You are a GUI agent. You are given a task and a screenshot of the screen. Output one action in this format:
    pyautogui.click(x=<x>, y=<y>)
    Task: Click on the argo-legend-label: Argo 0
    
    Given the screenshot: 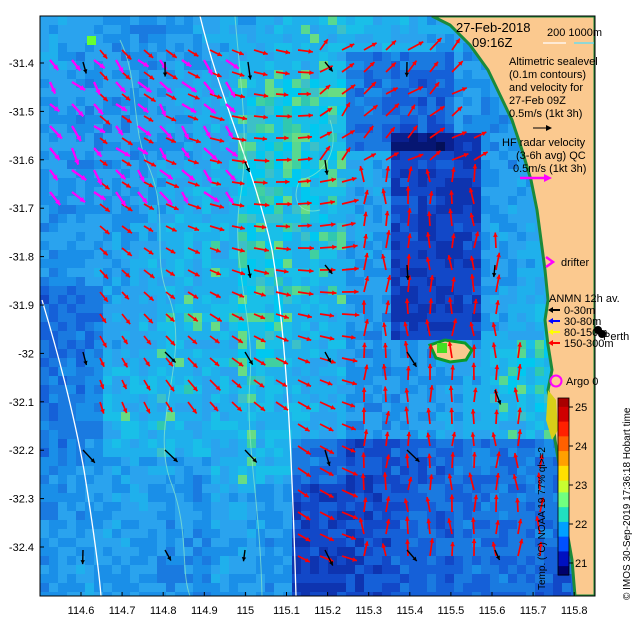 What is the action you would take?
    pyautogui.click(x=582, y=382)
    